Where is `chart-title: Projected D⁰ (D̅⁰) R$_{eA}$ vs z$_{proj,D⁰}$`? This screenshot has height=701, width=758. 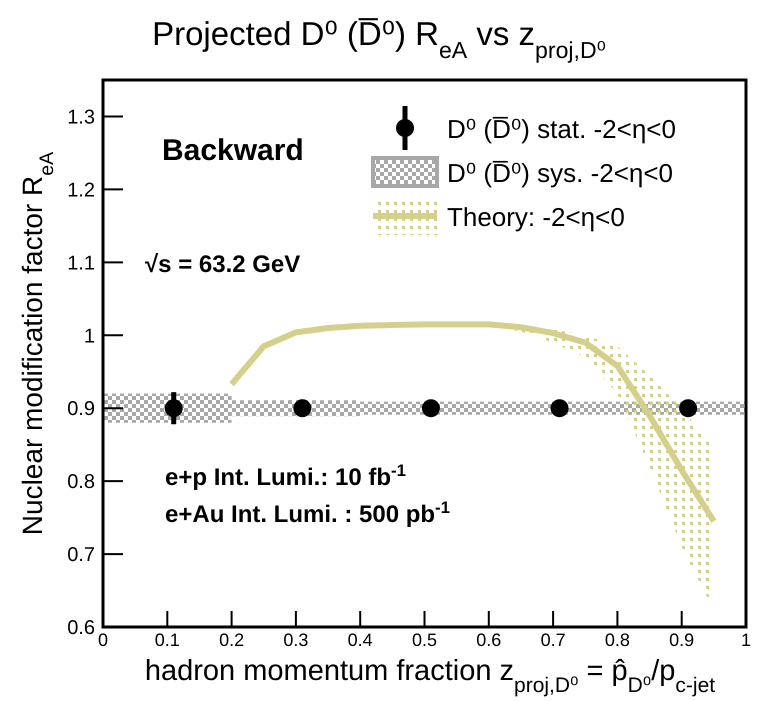 chart-title: Projected D⁰ (D̅⁰) R$_{eA}$ vs z$_{proj,D⁰}$ is located at coordinates (379, 39).